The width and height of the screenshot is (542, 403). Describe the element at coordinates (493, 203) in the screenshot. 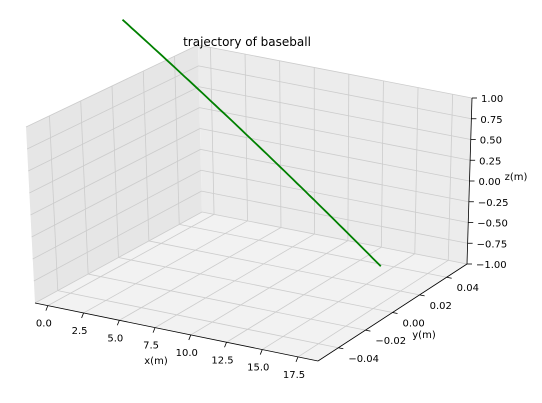

I see `z-tick-label: −0.25` at that location.